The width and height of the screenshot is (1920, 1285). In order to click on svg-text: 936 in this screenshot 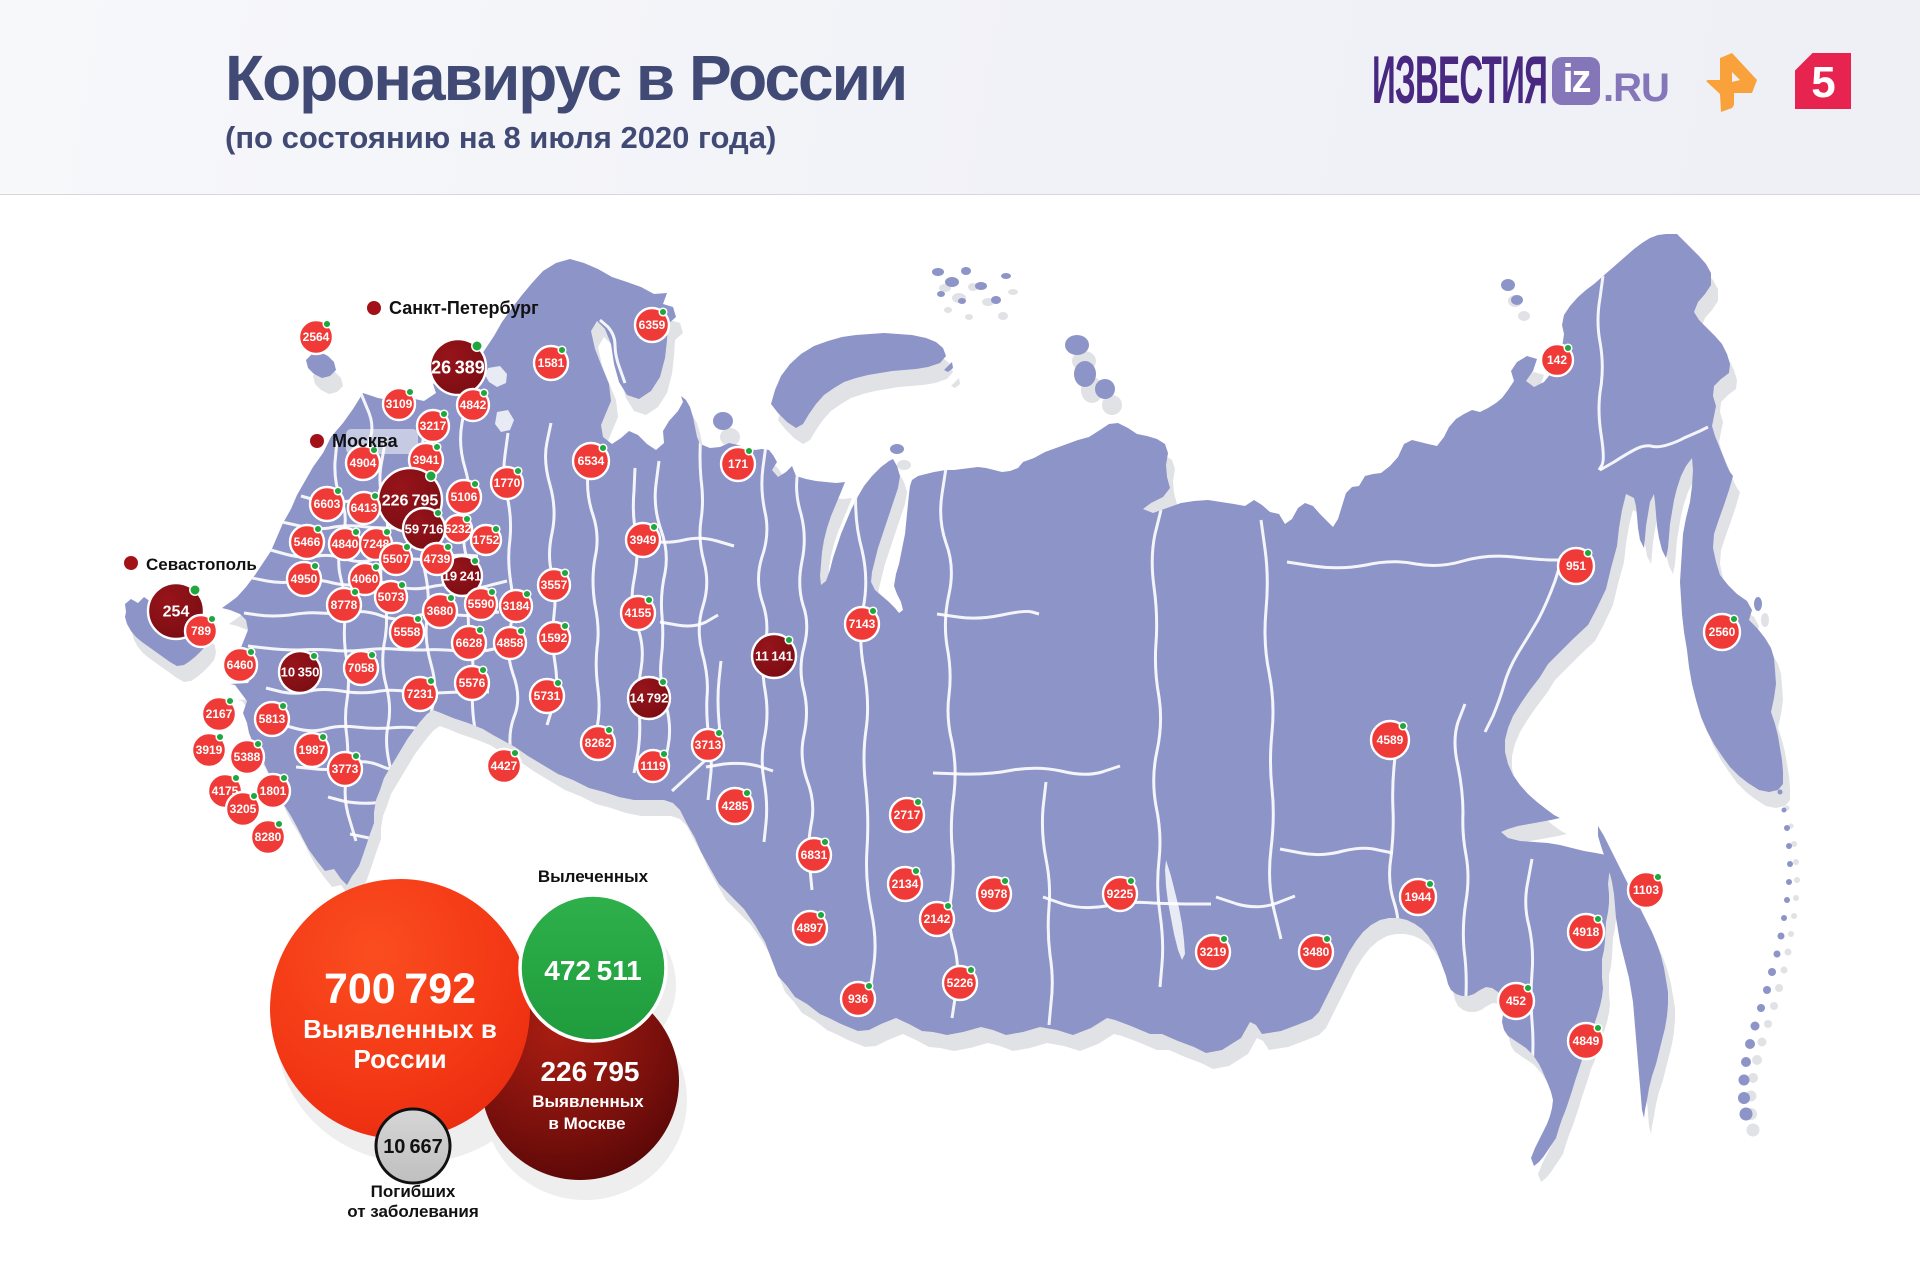, I will do `click(858, 999)`.